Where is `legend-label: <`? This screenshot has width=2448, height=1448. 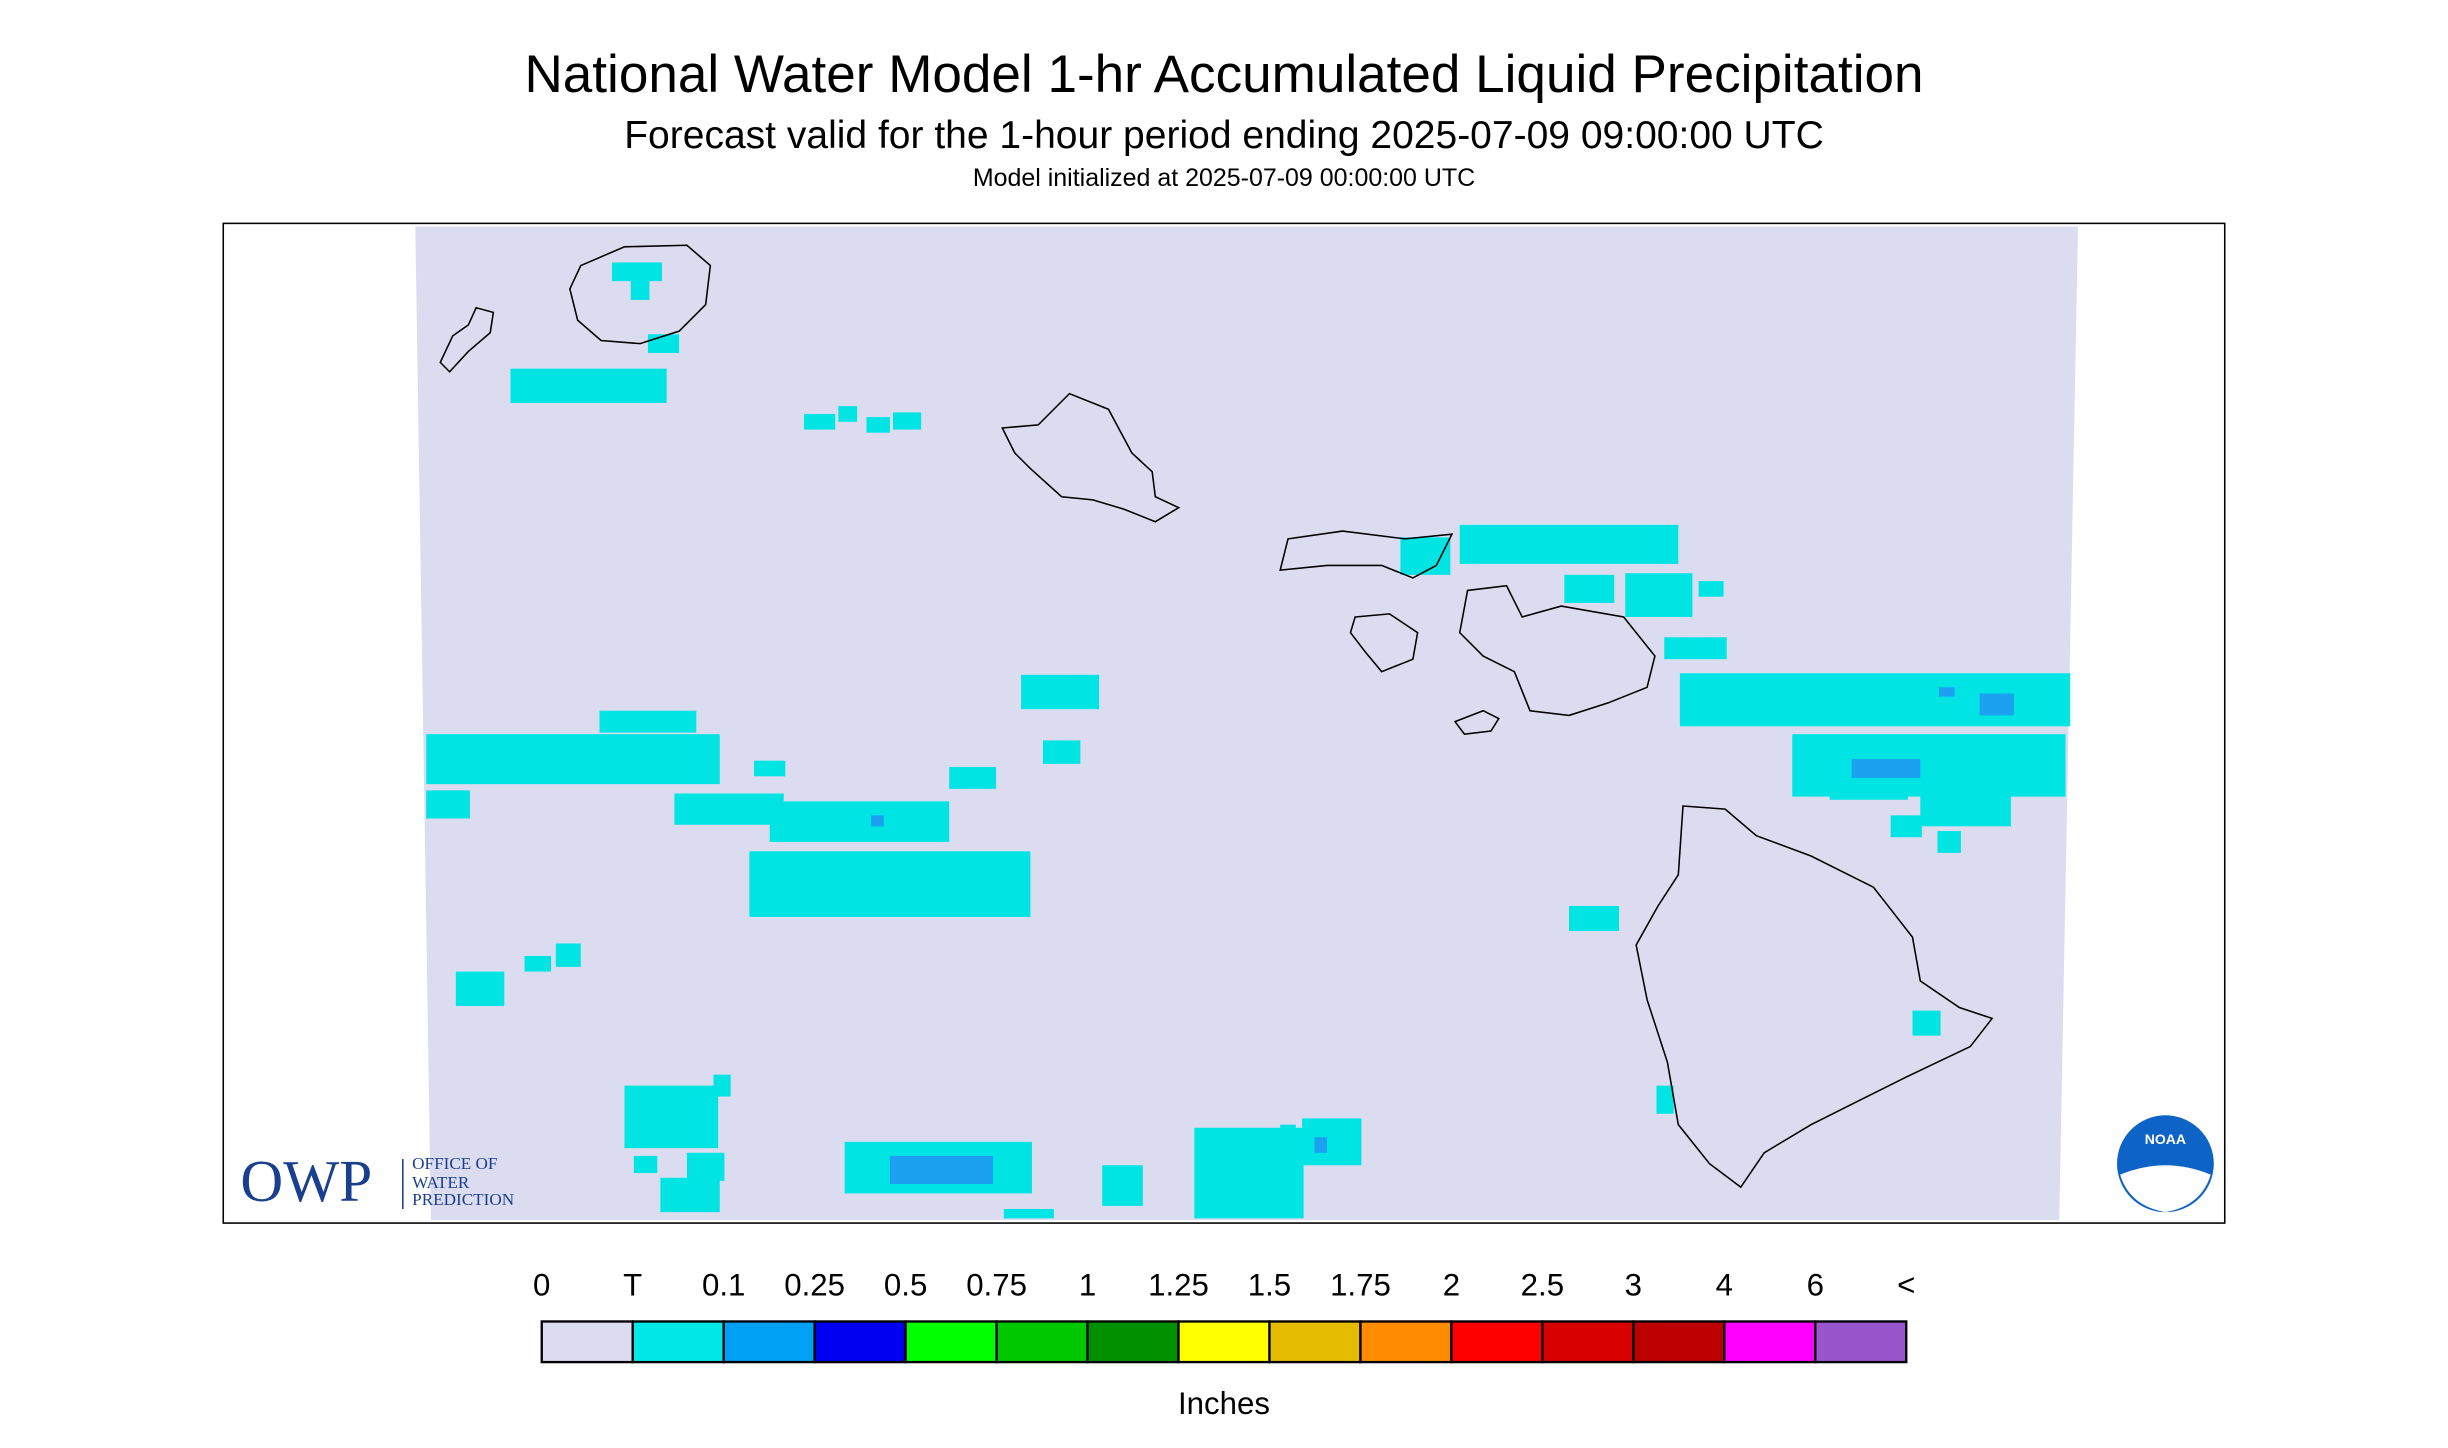 legend-label: < is located at coordinates (1906, 1284).